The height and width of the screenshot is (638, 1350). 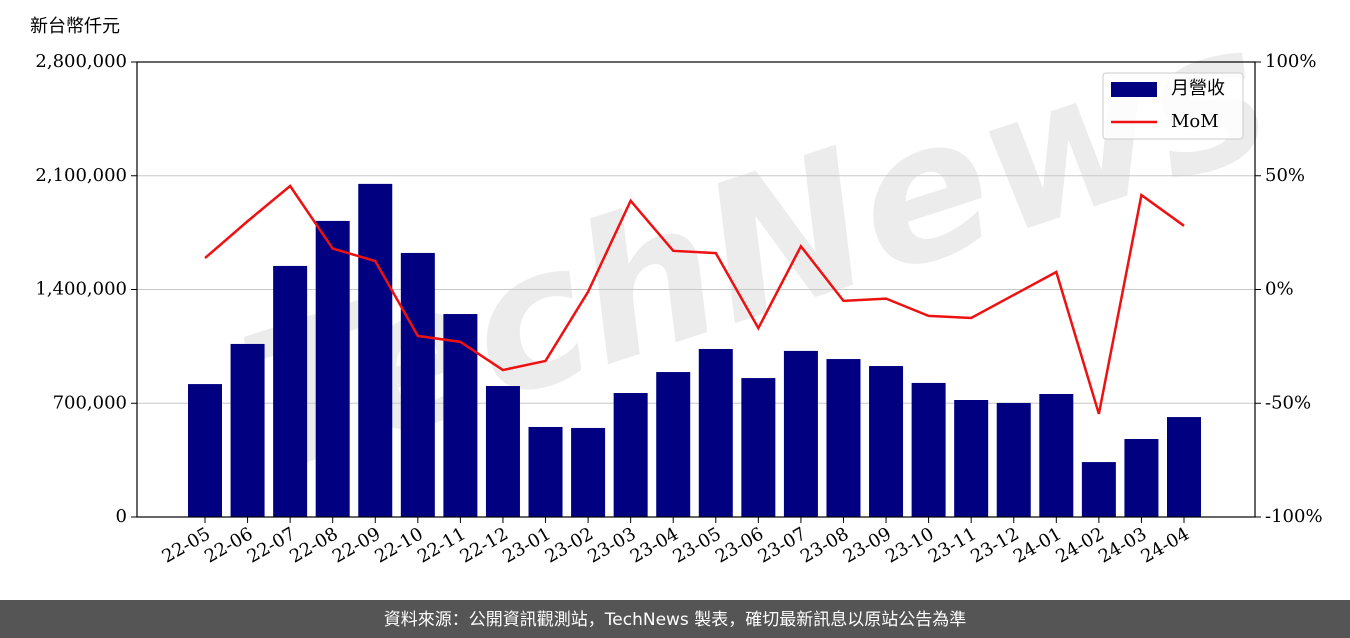 I want to click on x-tick-label: 24-04, so click(x=1165, y=545).